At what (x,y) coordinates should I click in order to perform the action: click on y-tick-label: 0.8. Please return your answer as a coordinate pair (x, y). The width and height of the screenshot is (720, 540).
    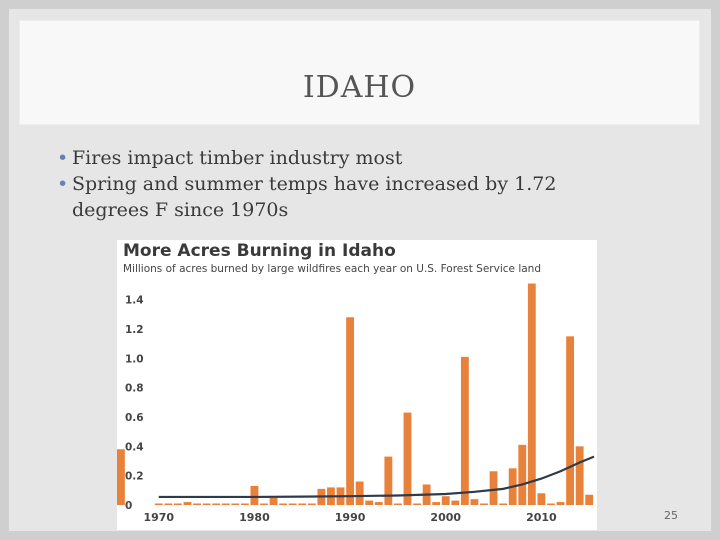
    Looking at the image, I should click on (134, 389).